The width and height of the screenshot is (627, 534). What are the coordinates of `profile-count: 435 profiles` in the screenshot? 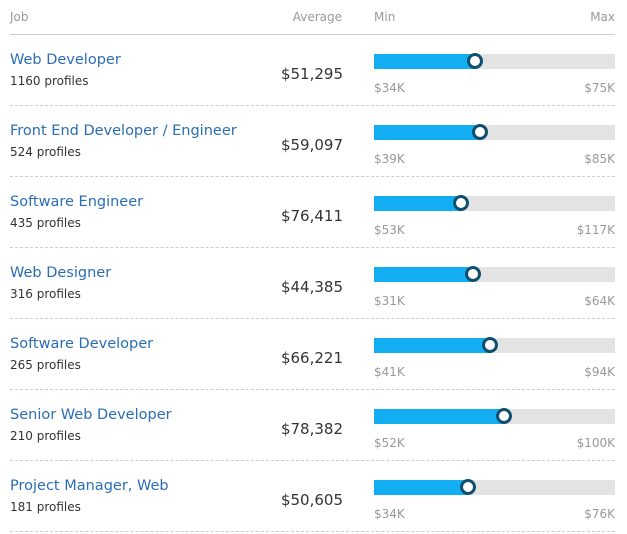 It's located at (45, 223).